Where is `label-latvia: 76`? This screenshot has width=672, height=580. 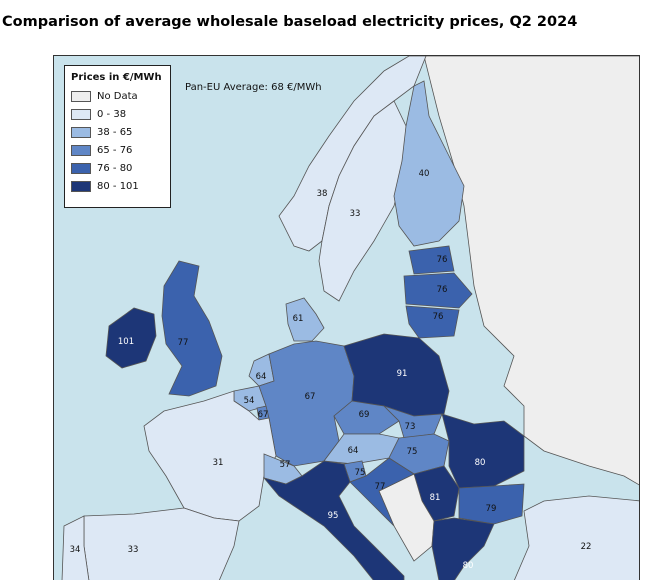 label-latvia: 76 is located at coordinates (442, 290).